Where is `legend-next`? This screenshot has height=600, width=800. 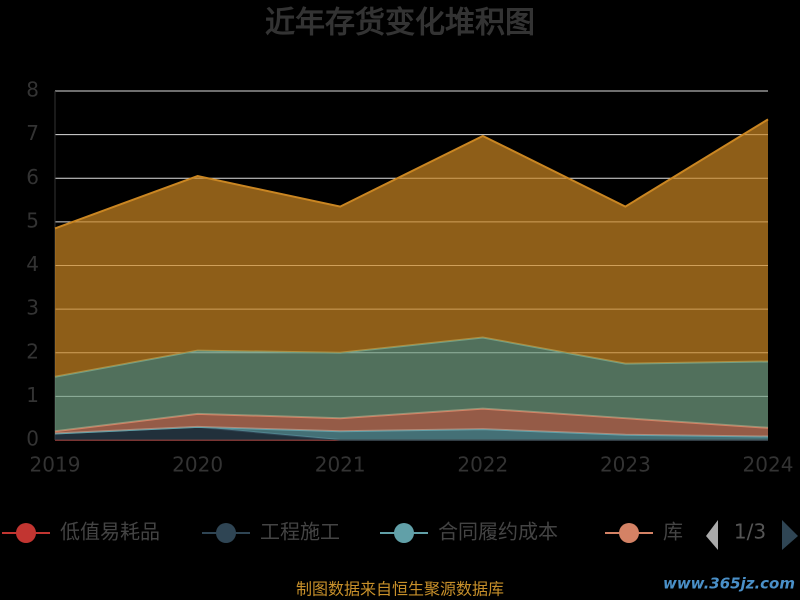 legend-next is located at coordinates (790, 535).